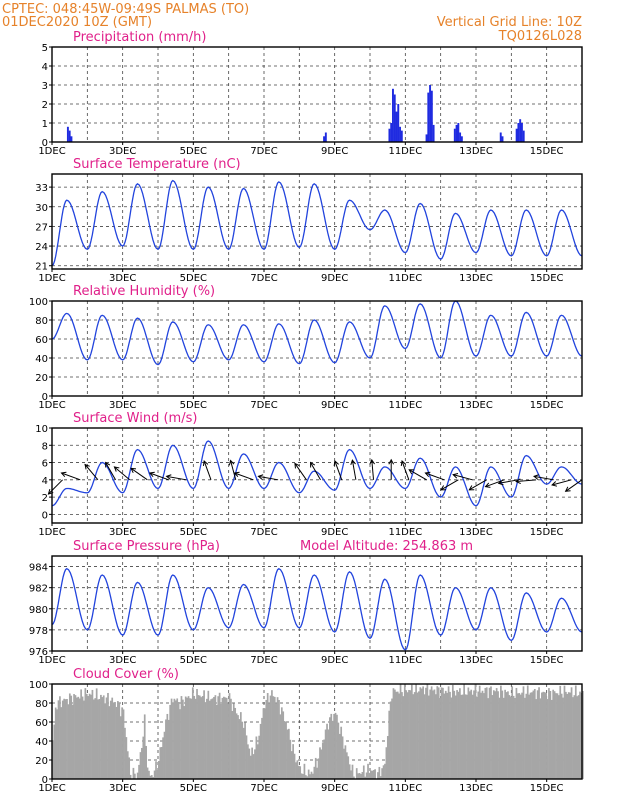  Describe the element at coordinates (122, 660) in the screenshot. I see `pressure-xtick-label: 3DEC` at that location.